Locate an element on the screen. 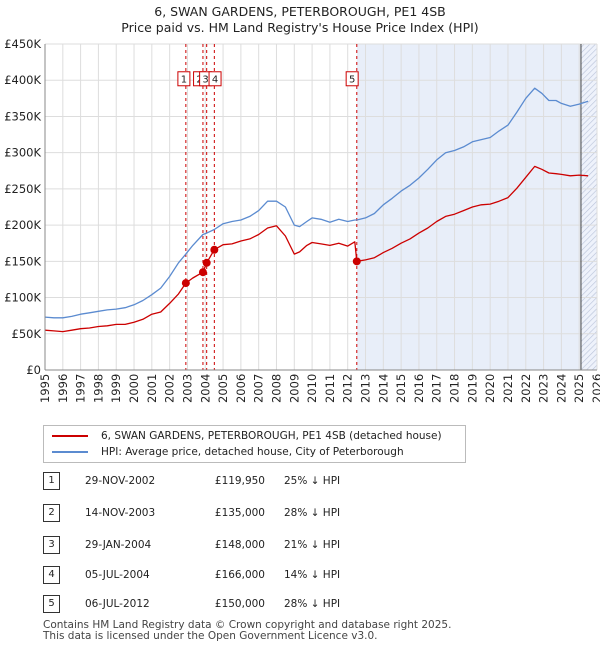  sale-hpi-diff: 21% ↓ HPI is located at coordinates (312, 545).